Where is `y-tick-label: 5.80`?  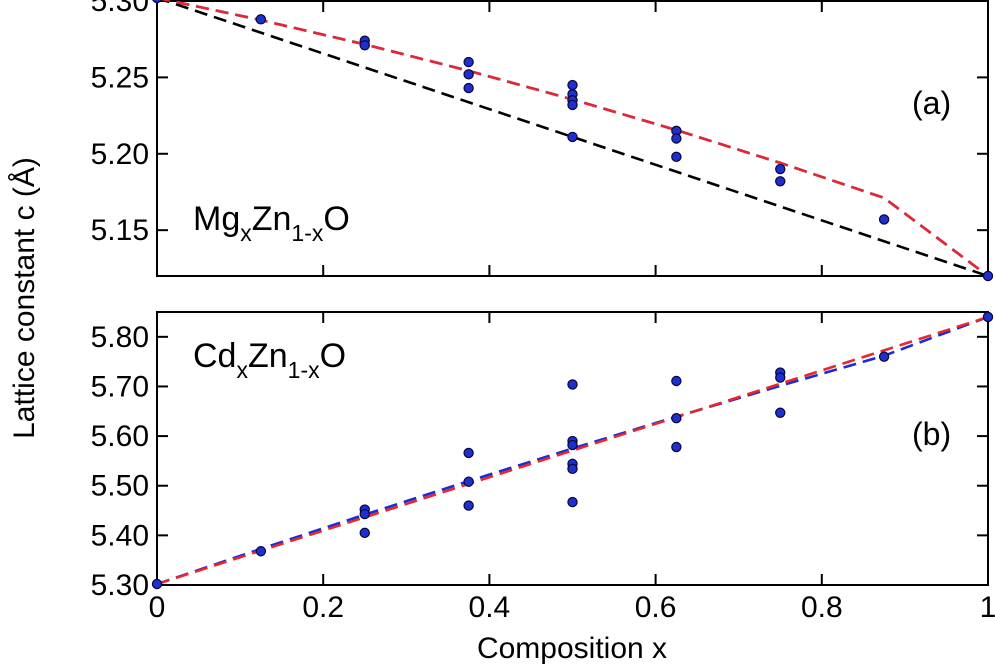
y-tick-label: 5.80 is located at coordinates (120, 337).